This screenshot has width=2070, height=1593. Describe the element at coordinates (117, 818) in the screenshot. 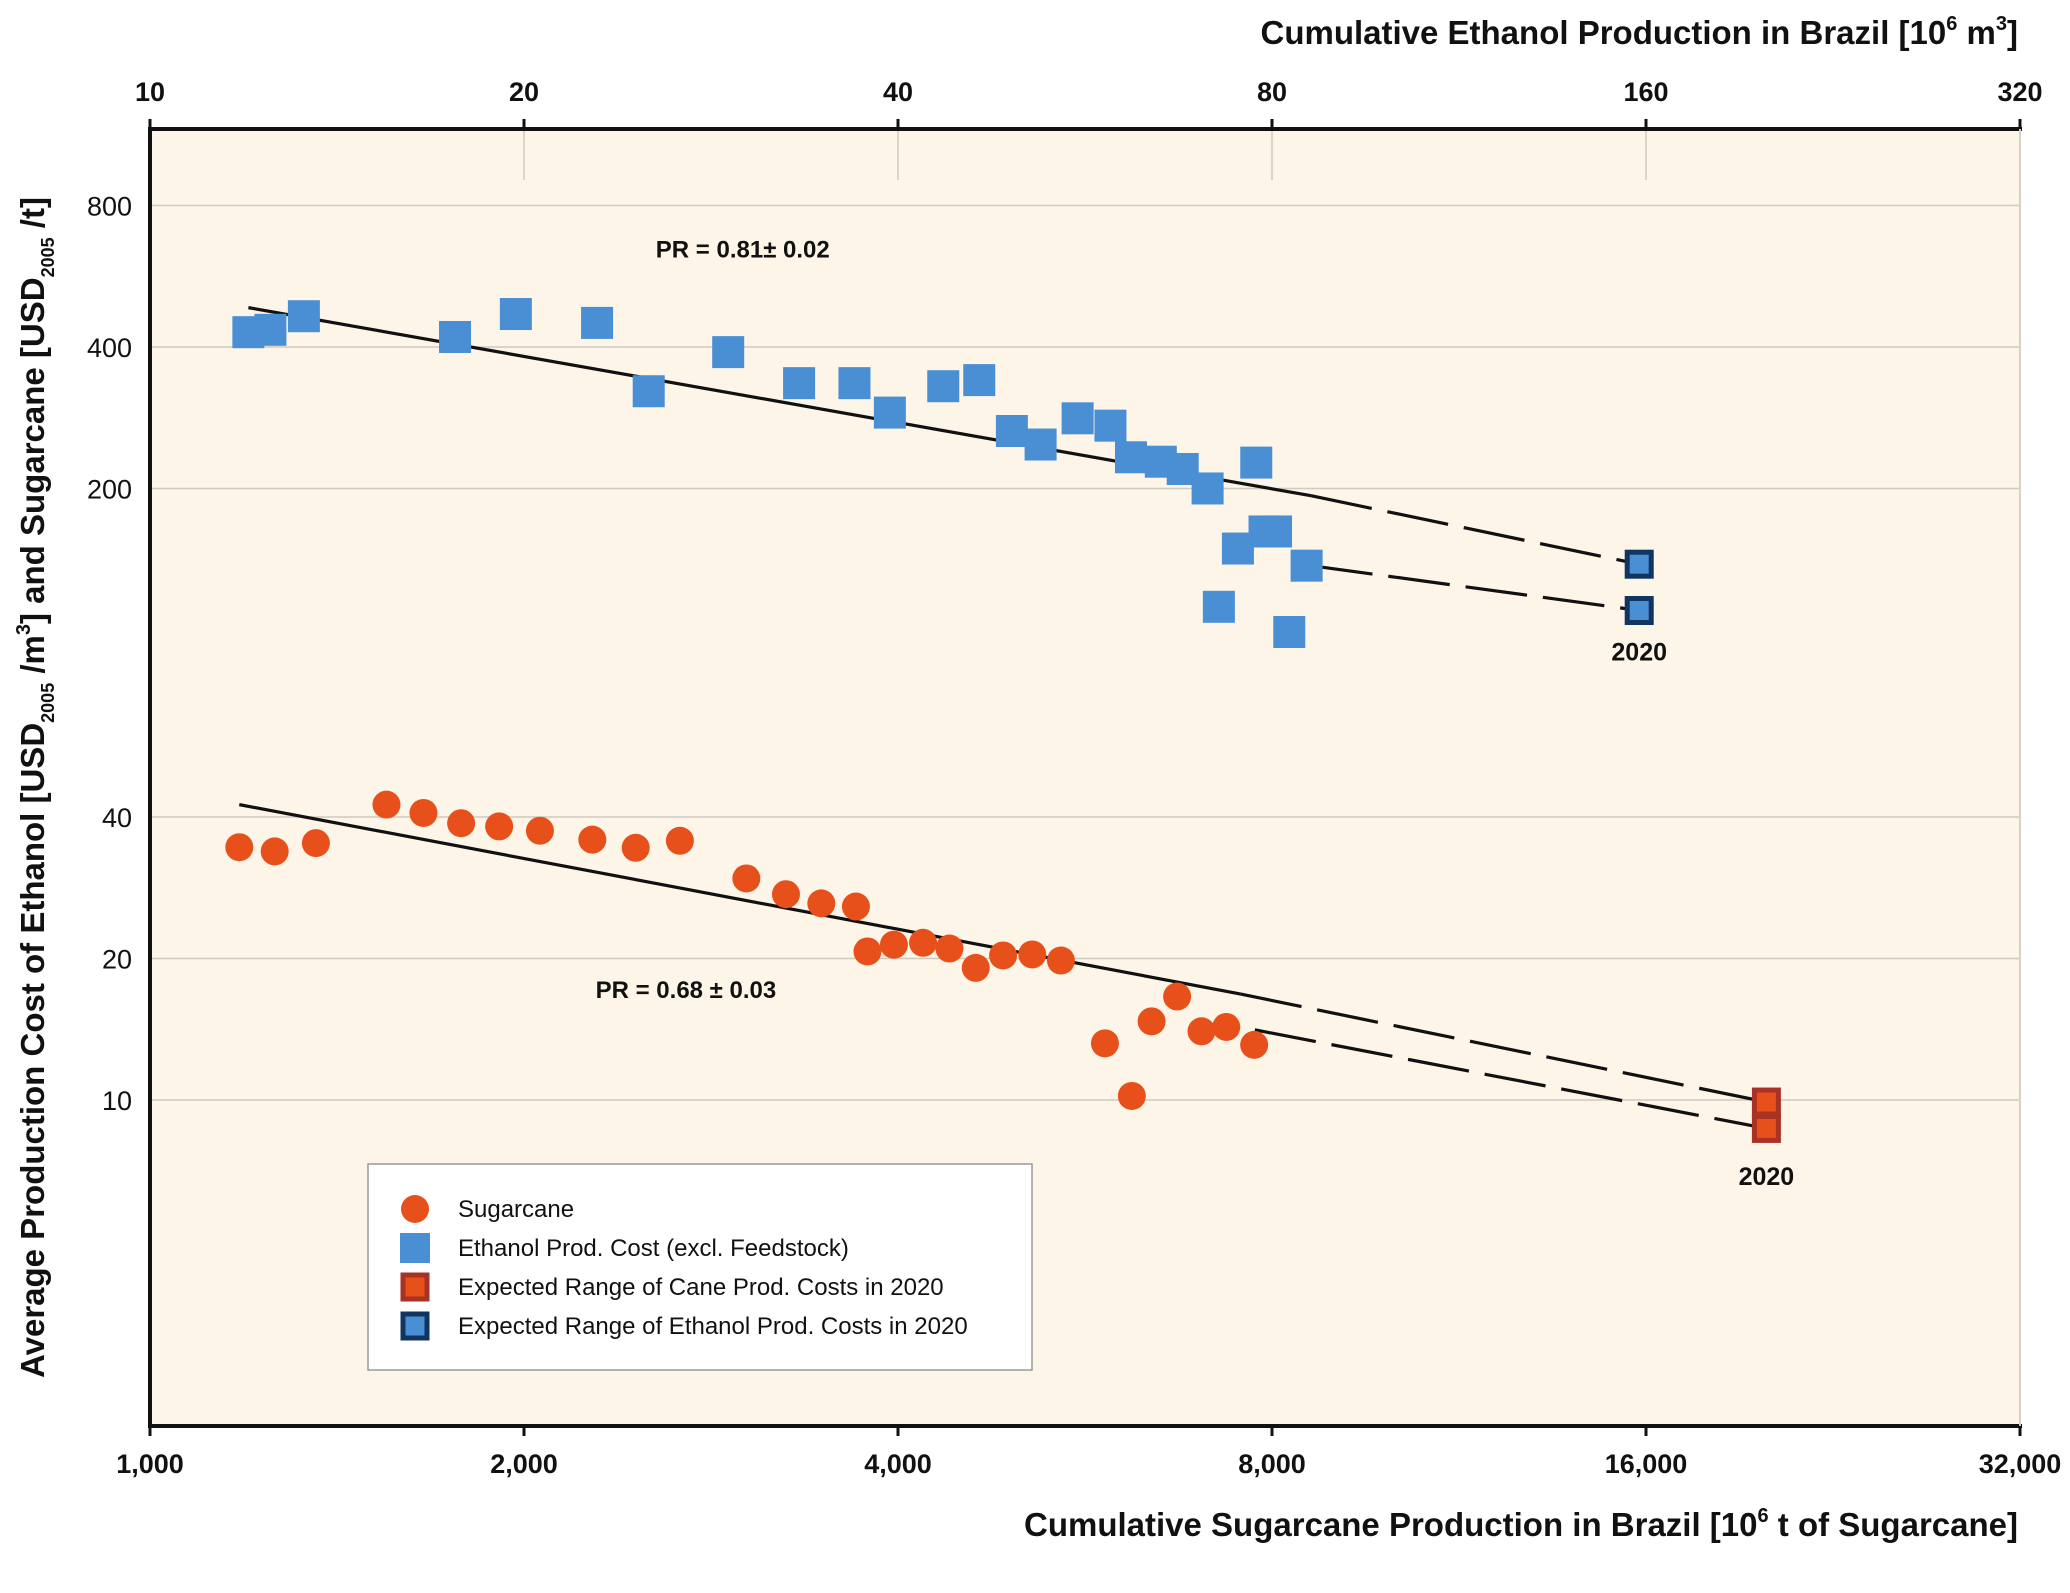

I see `y-tick-label: 40` at that location.